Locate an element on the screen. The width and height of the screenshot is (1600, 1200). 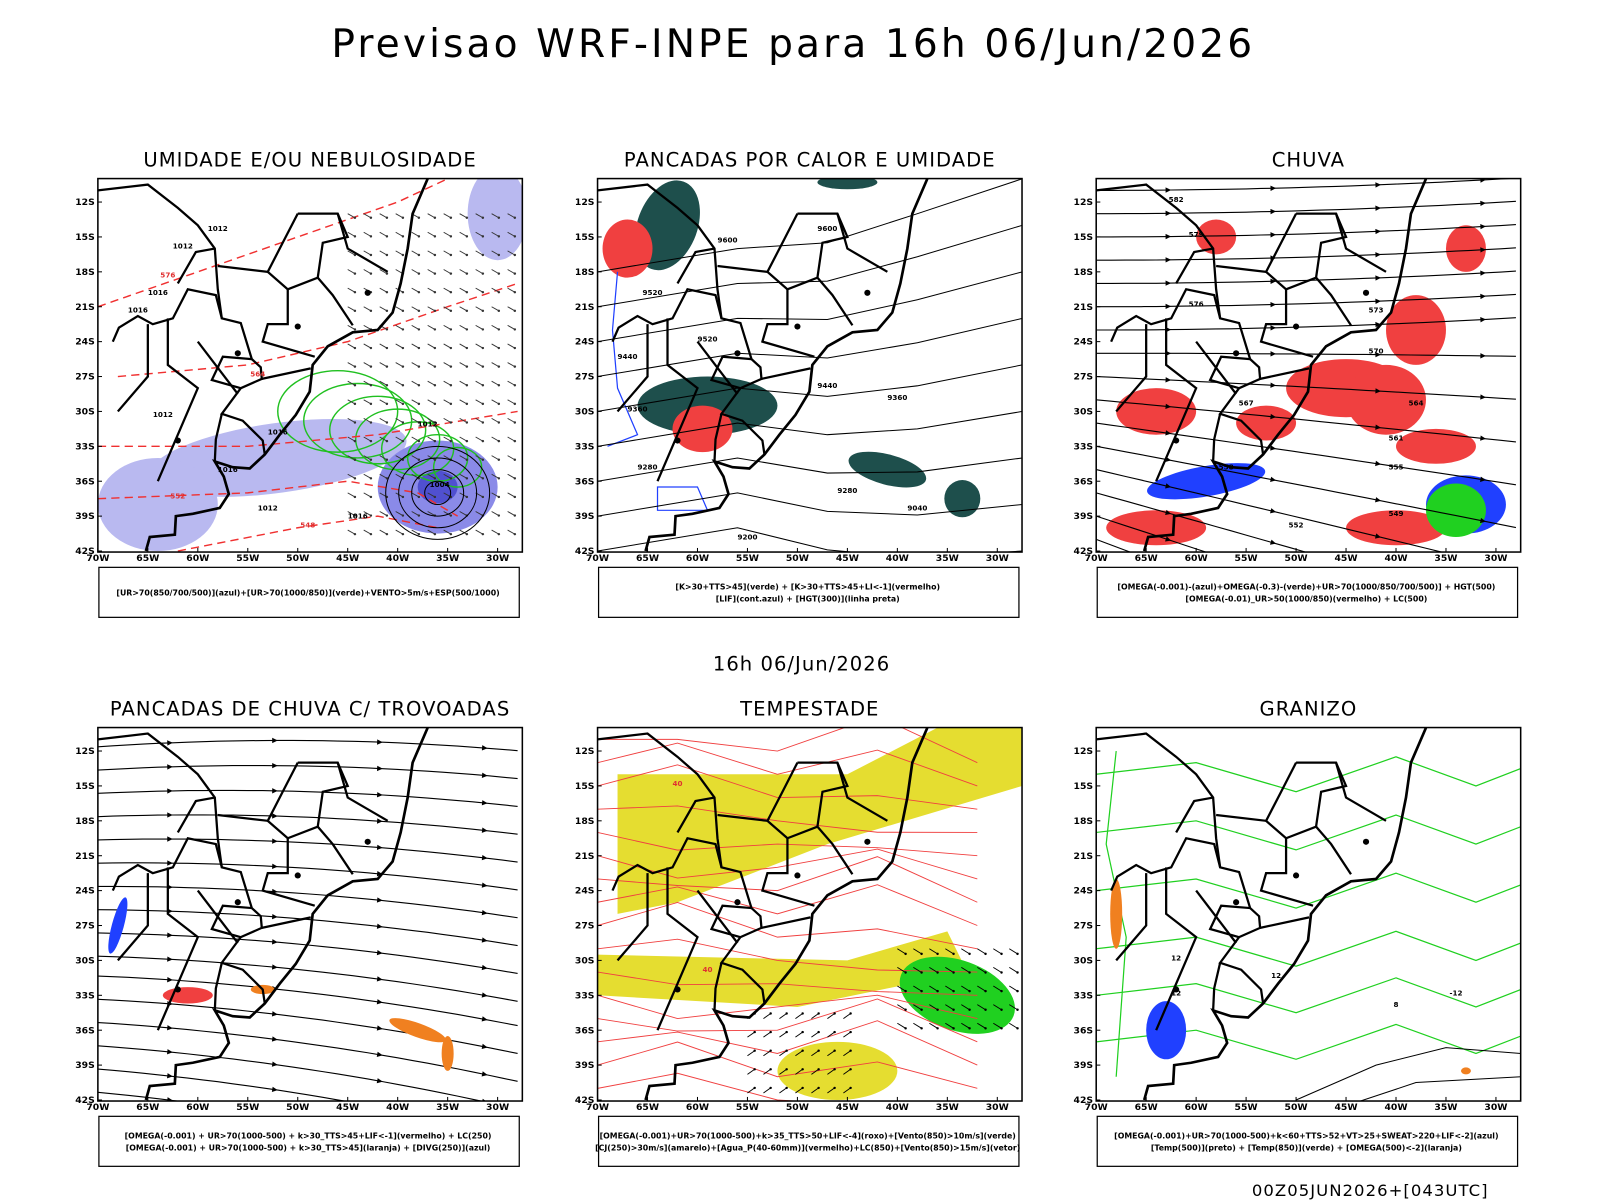
instability-area is located at coordinates (627, 248).